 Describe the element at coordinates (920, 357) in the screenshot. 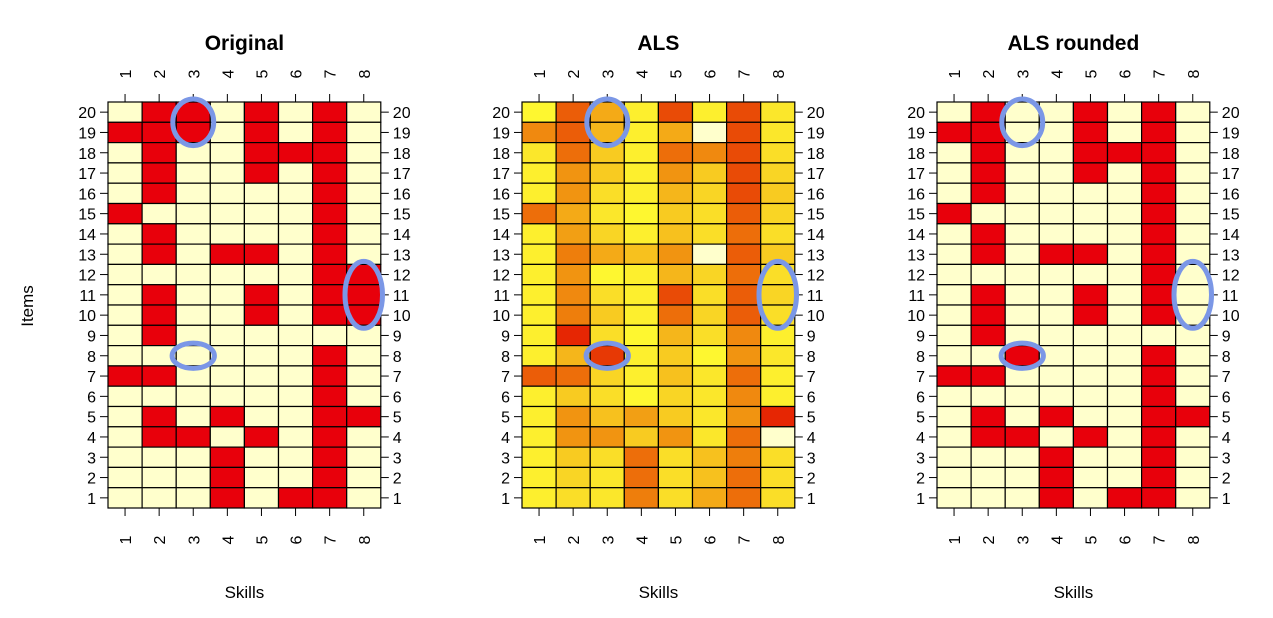

I see `y-tick-label: 8` at that location.